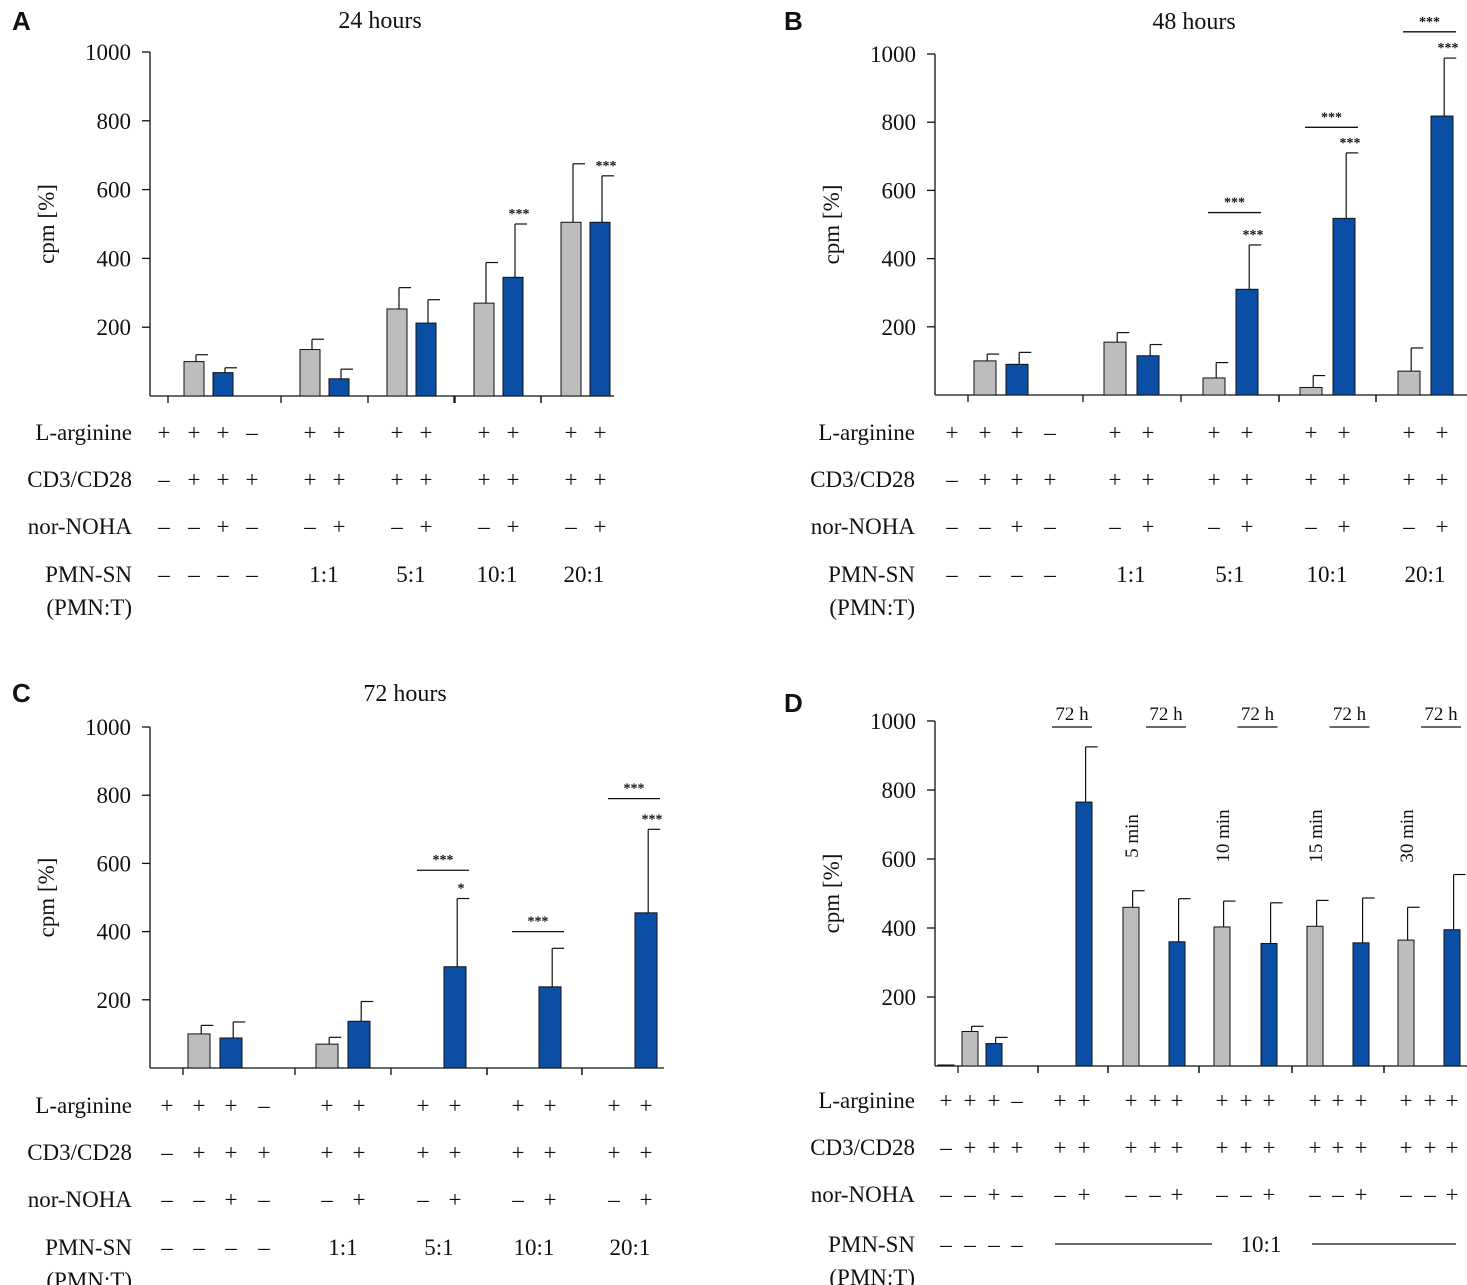 Image resolution: width=1467 pixels, height=1285 pixels. Describe the element at coordinates (114, 121) in the screenshot. I see `y-tick-label: 800` at that location.